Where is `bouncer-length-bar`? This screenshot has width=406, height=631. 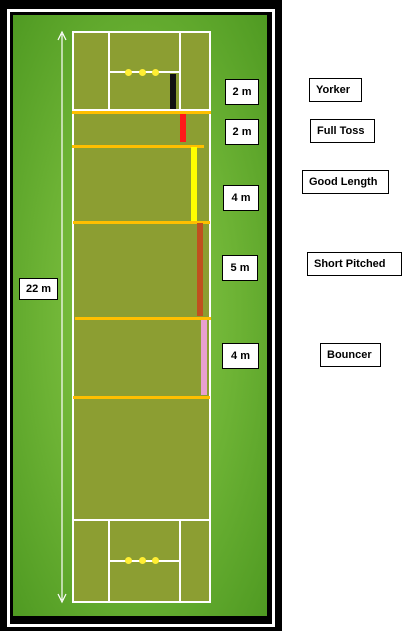 bouncer-length-bar is located at coordinates (204, 357).